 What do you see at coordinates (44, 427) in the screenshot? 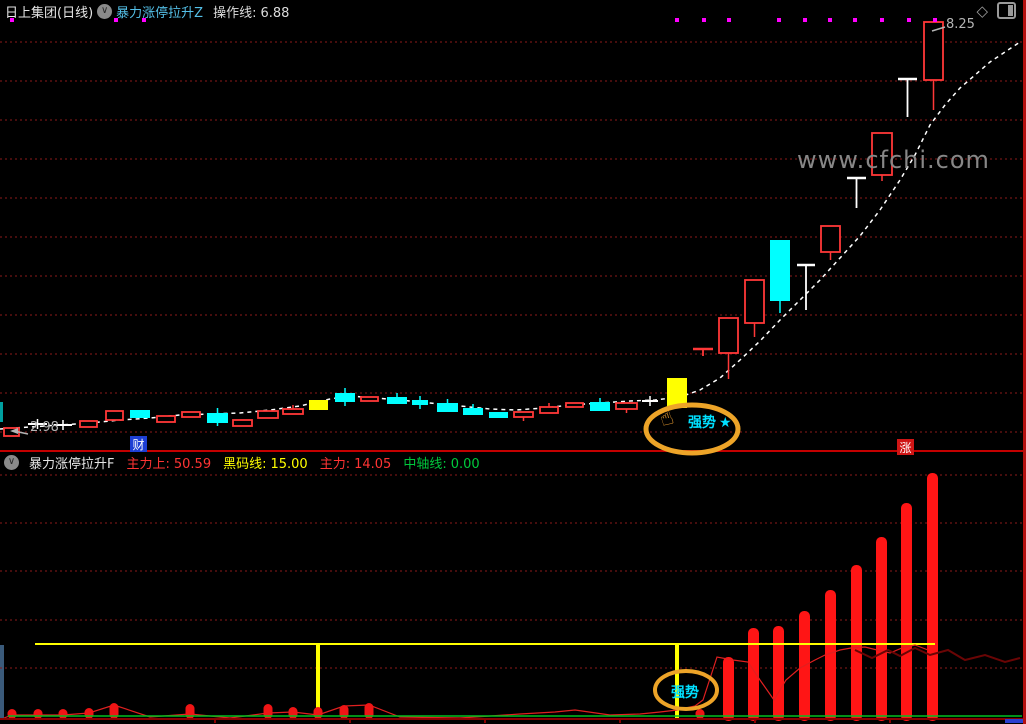
I see `price-label-low: 2.98` at bounding box center [44, 427].